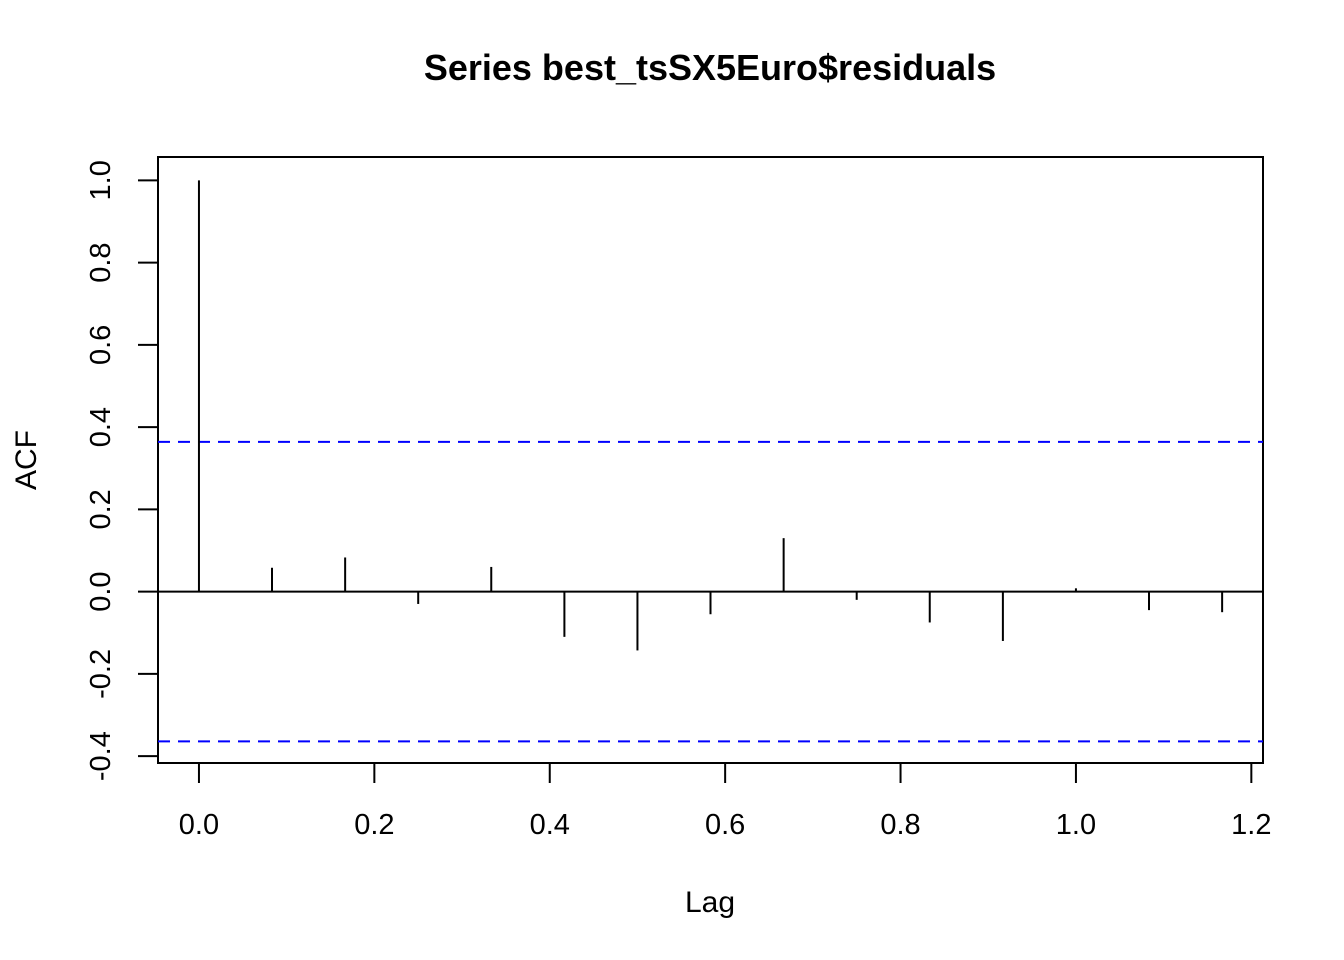 This screenshot has width=1344, height=960. What do you see at coordinates (710, 902) in the screenshot?
I see `x-axis-label: Lag` at bounding box center [710, 902].